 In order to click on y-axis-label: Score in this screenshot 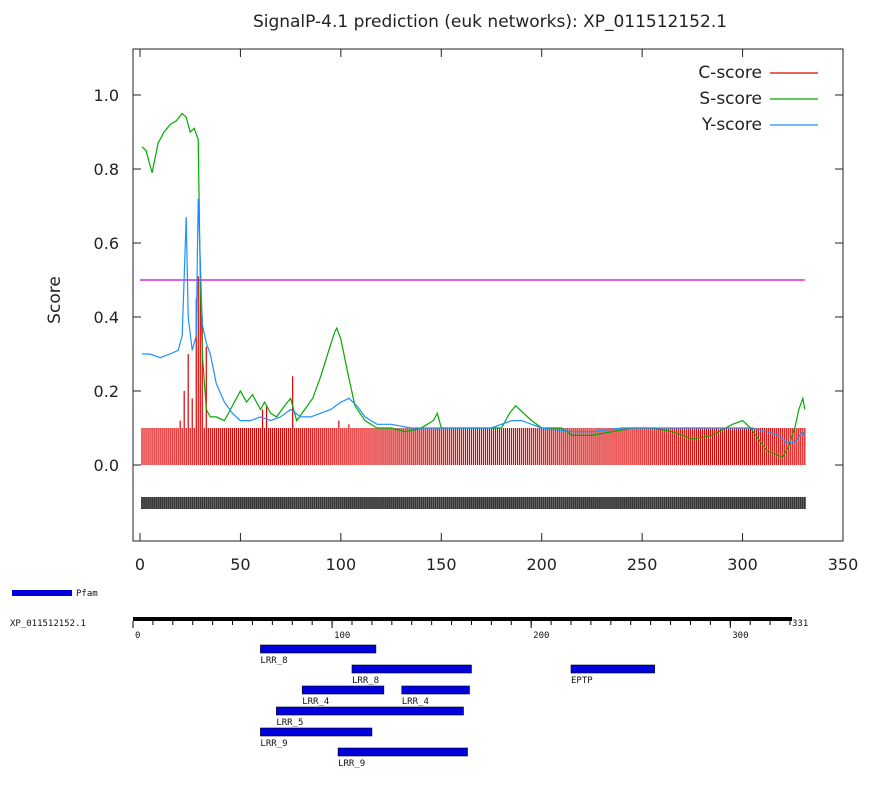, I will do `click(55, 300)`.